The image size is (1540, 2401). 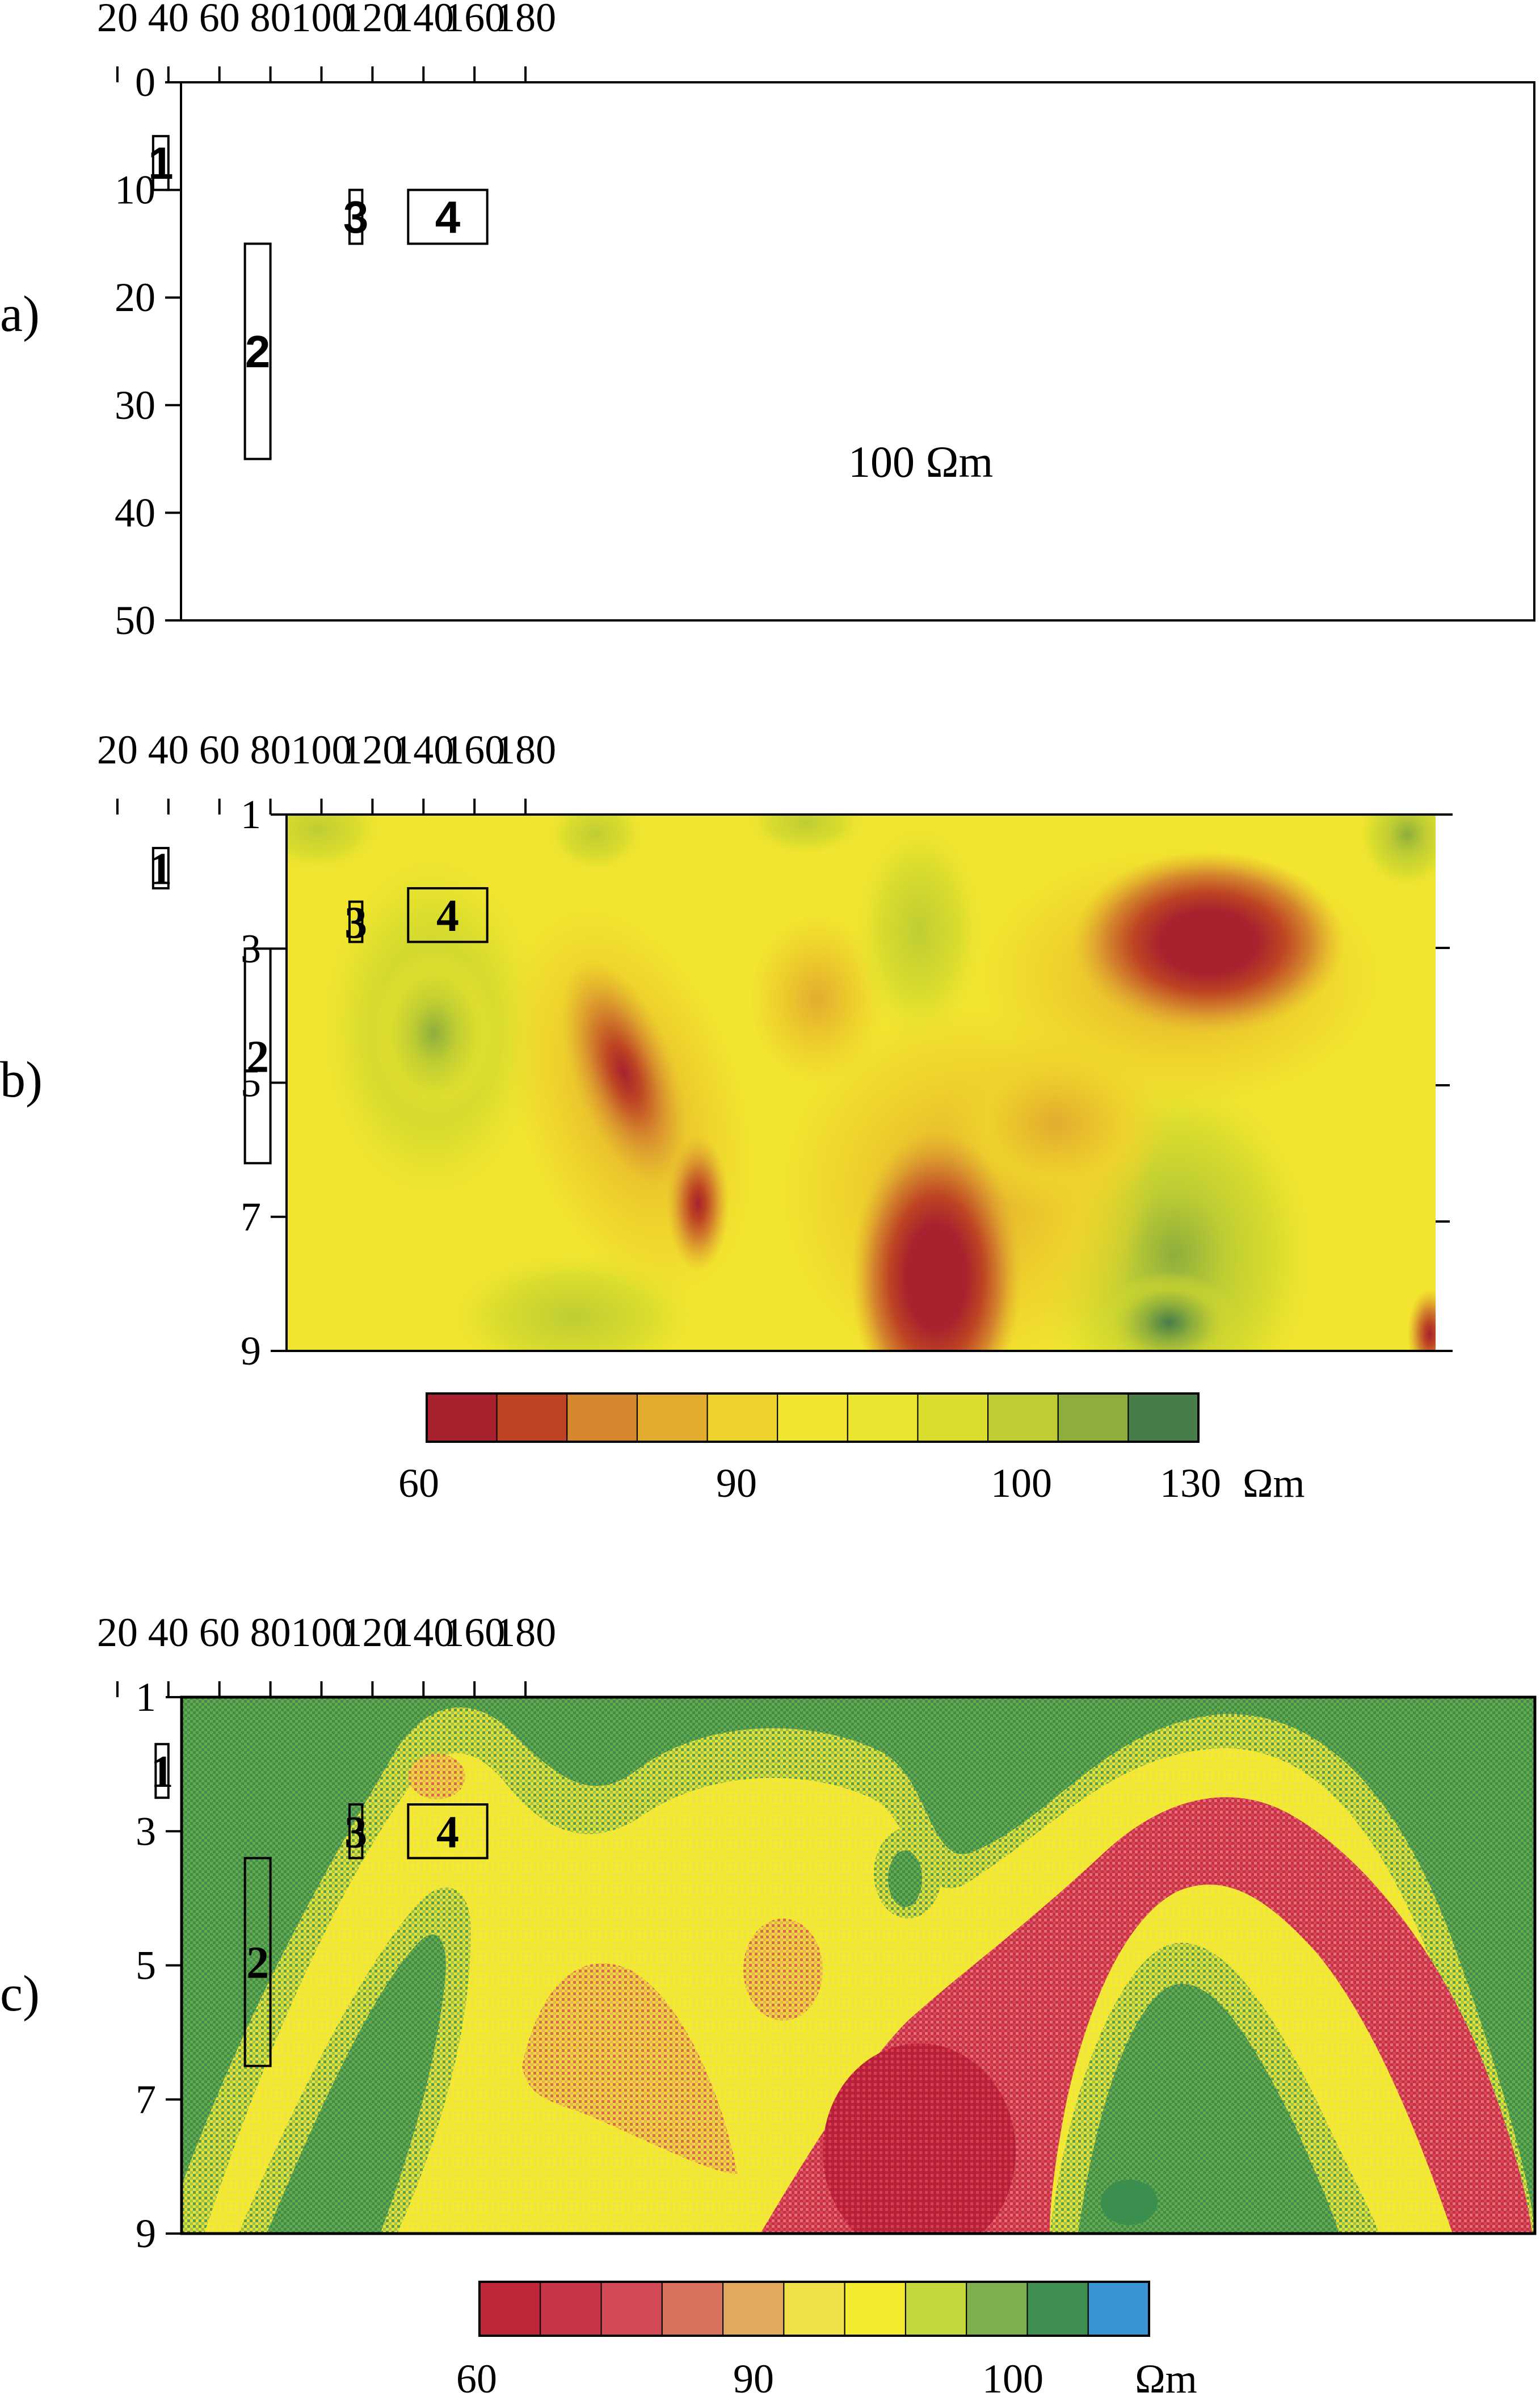 What do you see at coordinates (145, 82) in the screenshot?
I see `y-tick-label: 0` at bounding box center [145, 82].